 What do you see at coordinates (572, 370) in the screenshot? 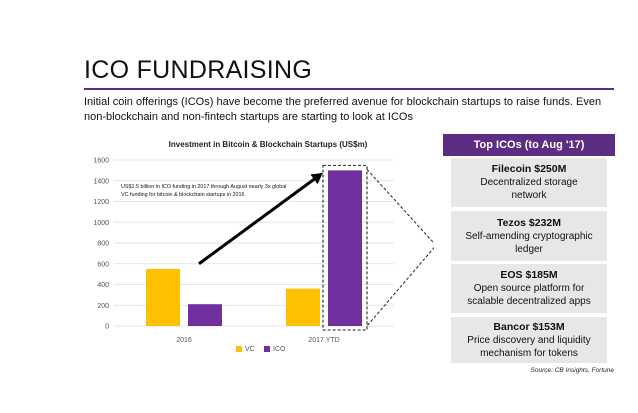
I see `source-note: Source: CB Insights, Fortune` at bounding box center [572, 370].